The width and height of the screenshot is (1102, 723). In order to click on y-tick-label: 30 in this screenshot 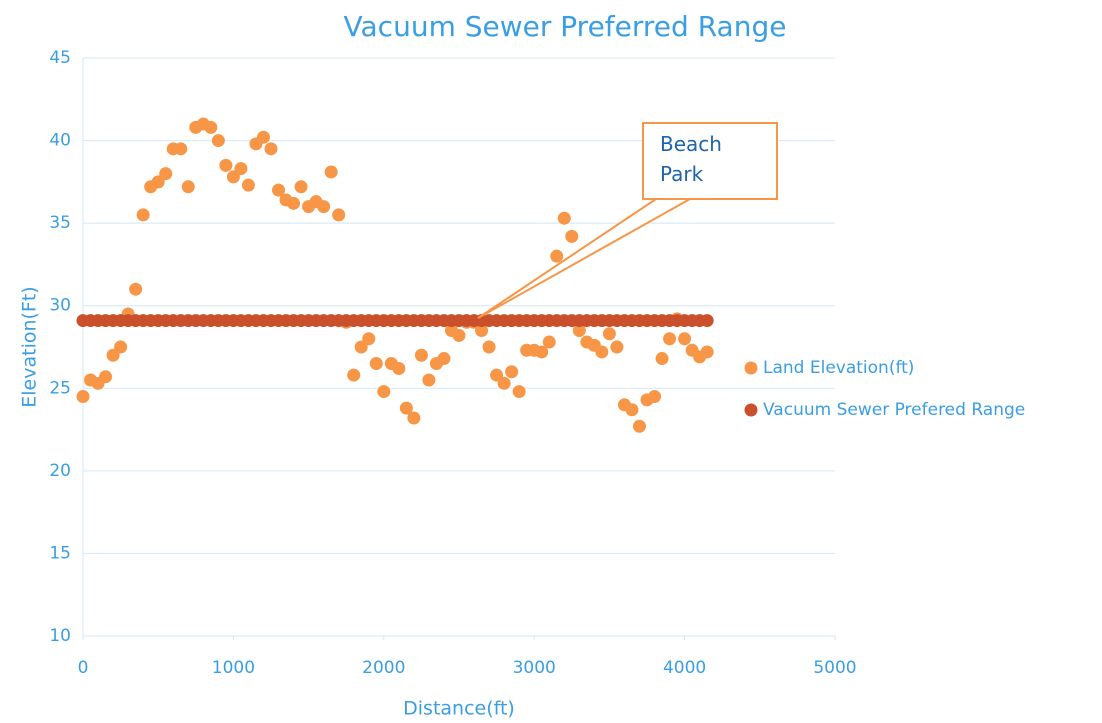, I will do `click(60, 306)`.